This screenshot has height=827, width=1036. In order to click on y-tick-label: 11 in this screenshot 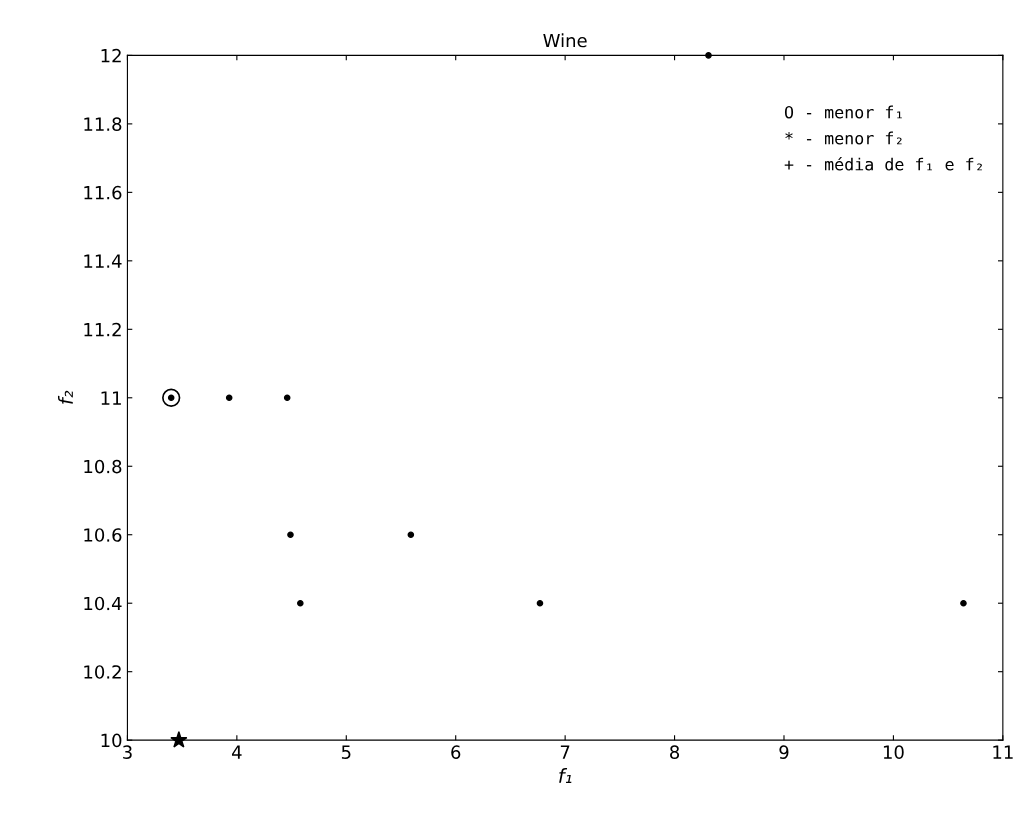, I will do `click(111, 398)`.